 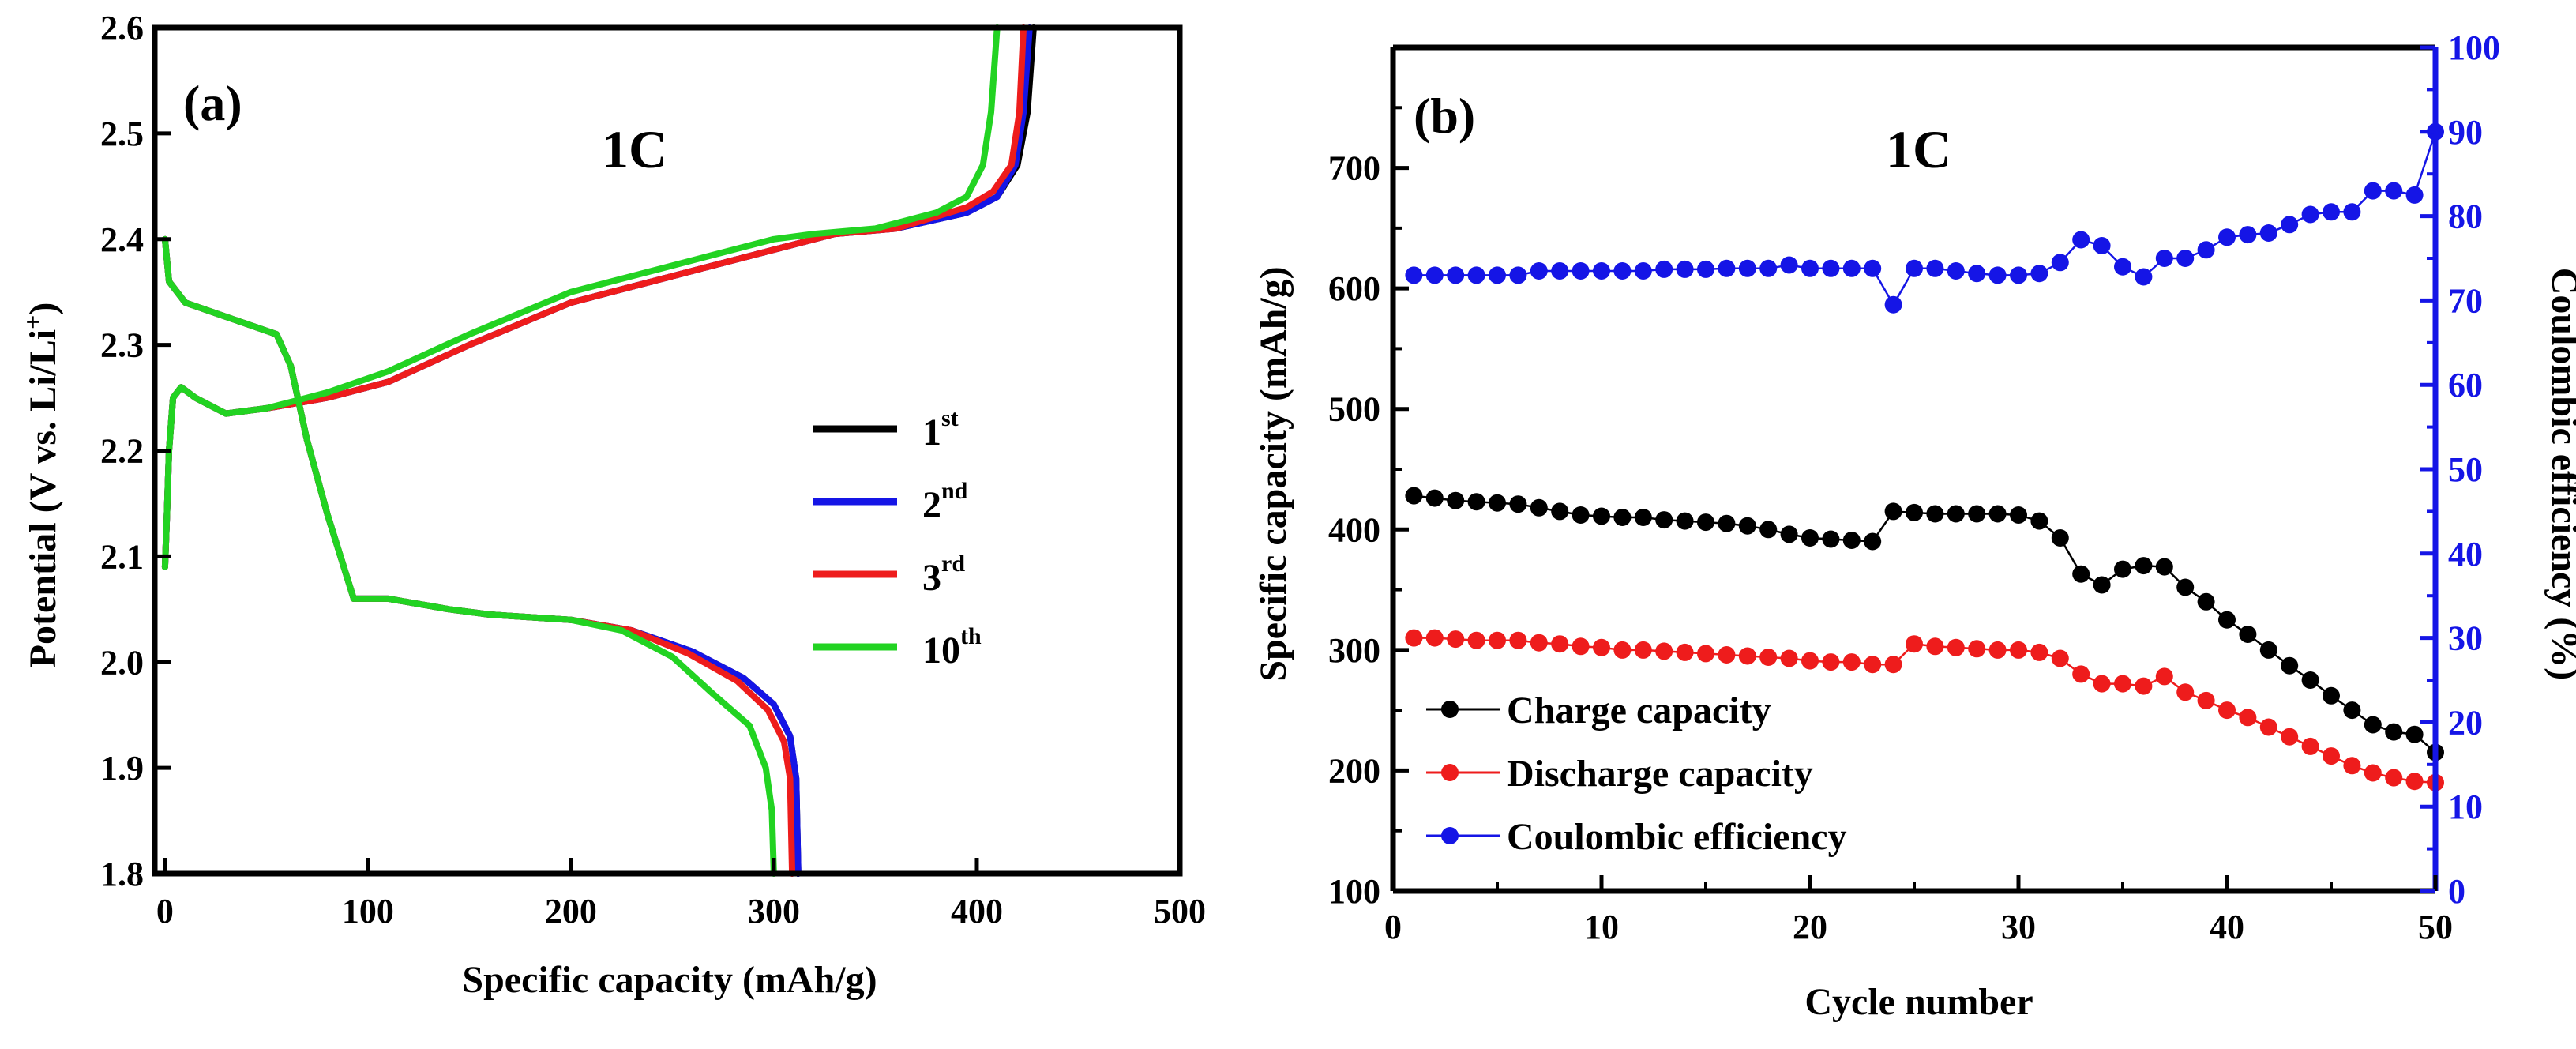 I want to click on panel-a-legend-entry-suffix: nd, so click(x=954, y=491).